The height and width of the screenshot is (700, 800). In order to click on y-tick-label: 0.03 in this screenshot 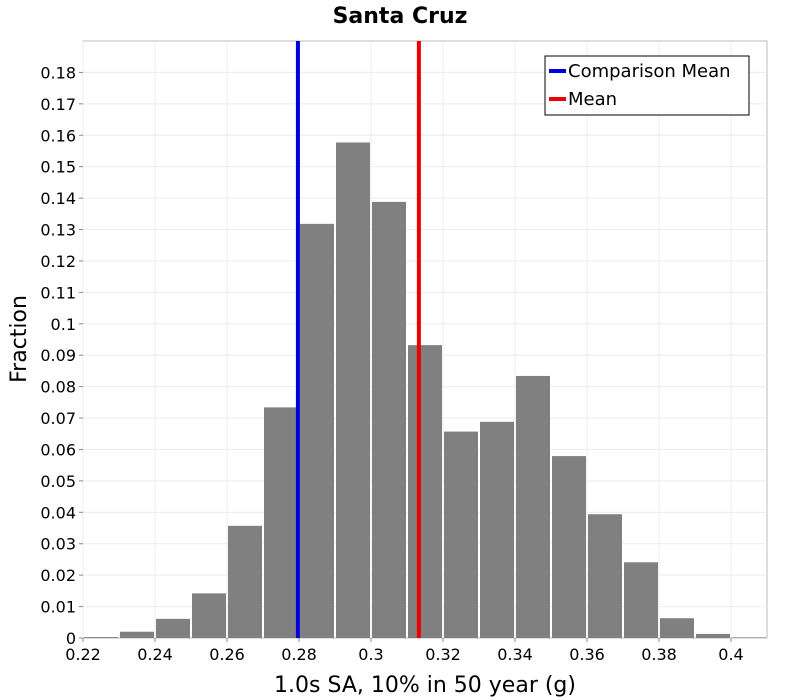, I will do `click(58, 544)`.